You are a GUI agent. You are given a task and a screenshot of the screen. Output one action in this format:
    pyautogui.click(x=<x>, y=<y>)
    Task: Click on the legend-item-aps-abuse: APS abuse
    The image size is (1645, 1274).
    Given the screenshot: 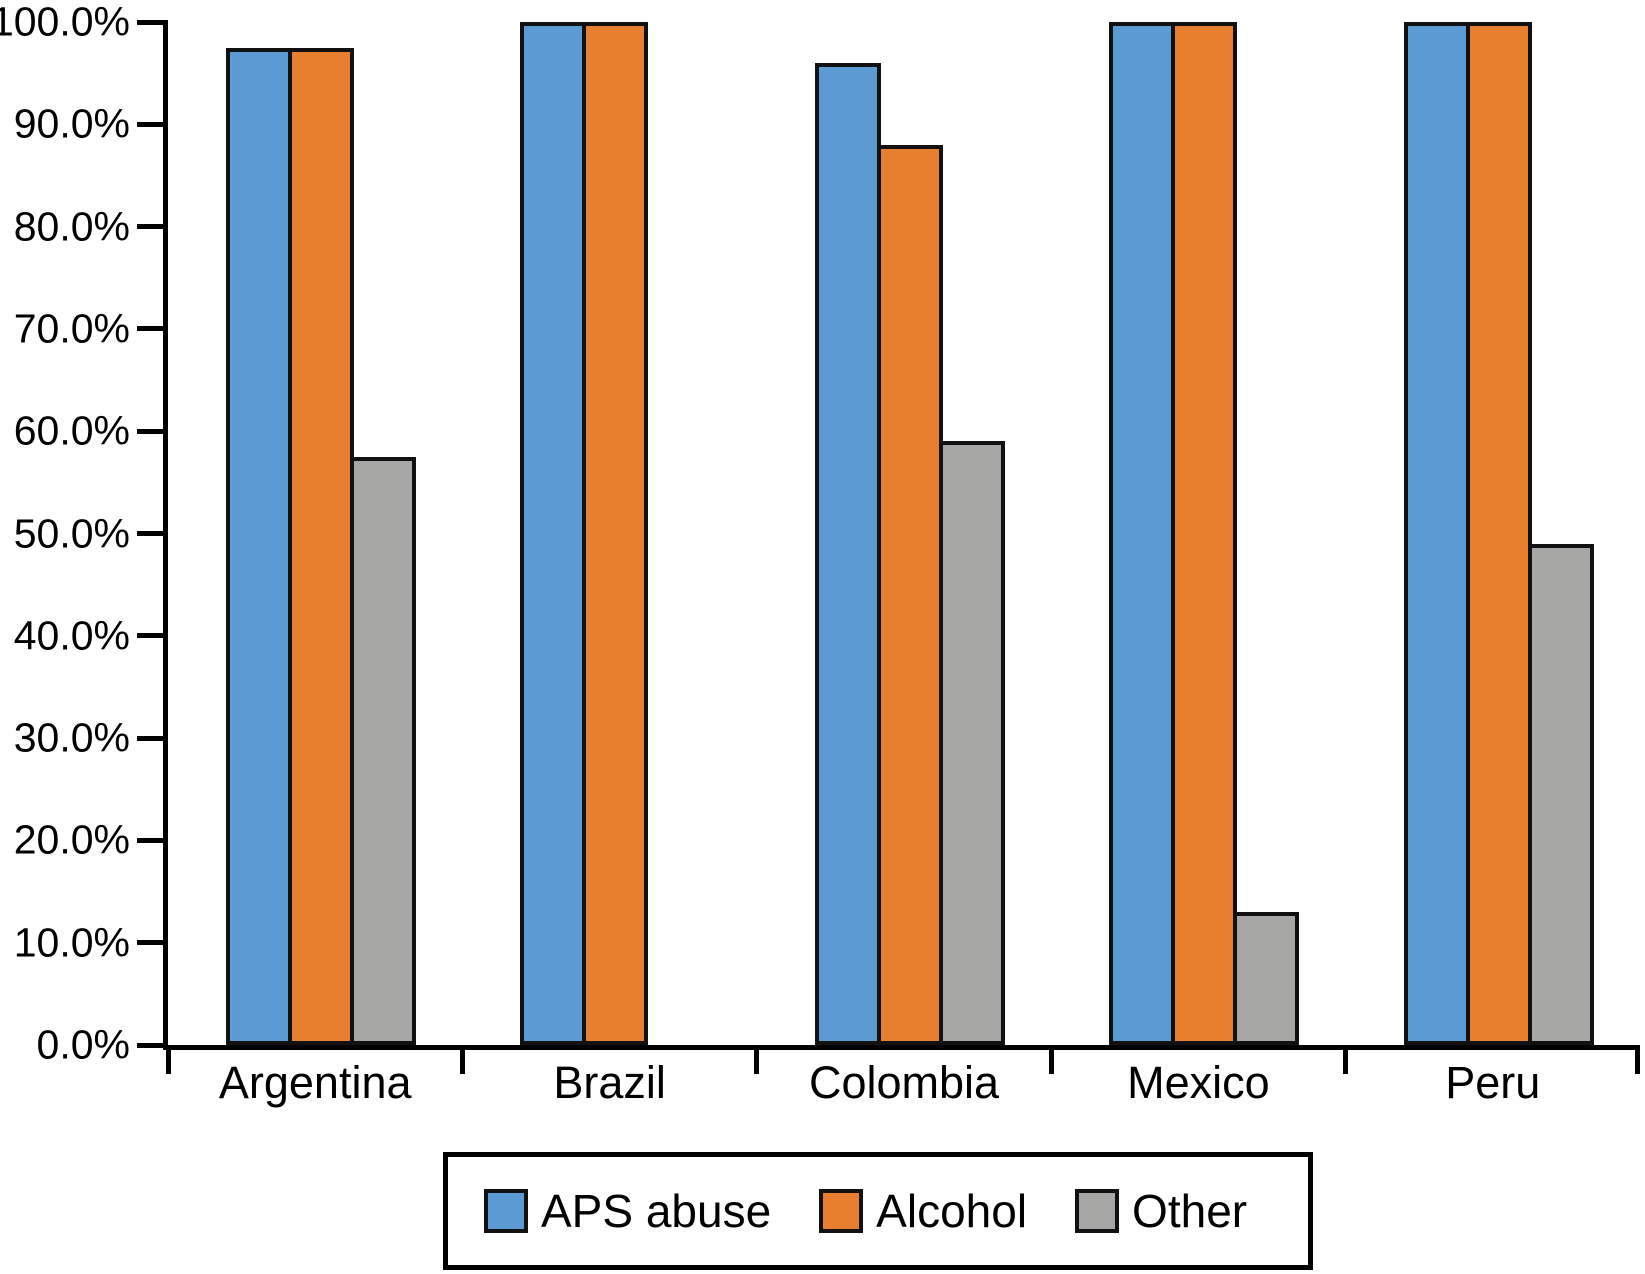 What is the action you would take?
    pyautogui.click(x=627, y=1211)
    